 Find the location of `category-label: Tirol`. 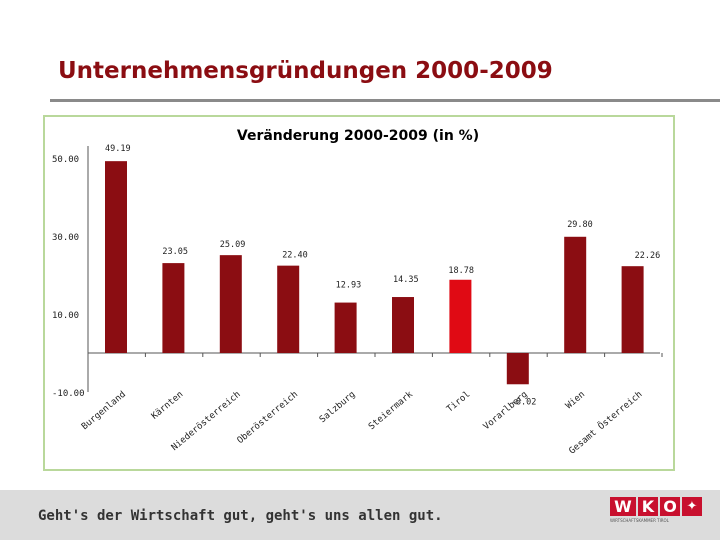

category-label: Tirol is located at coordinates (458, 402).